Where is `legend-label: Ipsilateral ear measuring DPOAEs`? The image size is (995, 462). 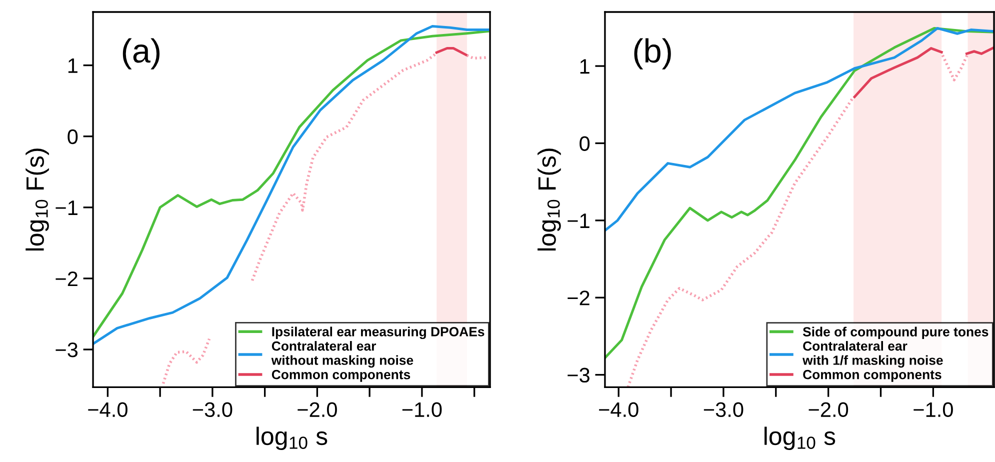
legend-label: Ipsilateral ear measuring DPOAEs is located at coordinates (378, 333).